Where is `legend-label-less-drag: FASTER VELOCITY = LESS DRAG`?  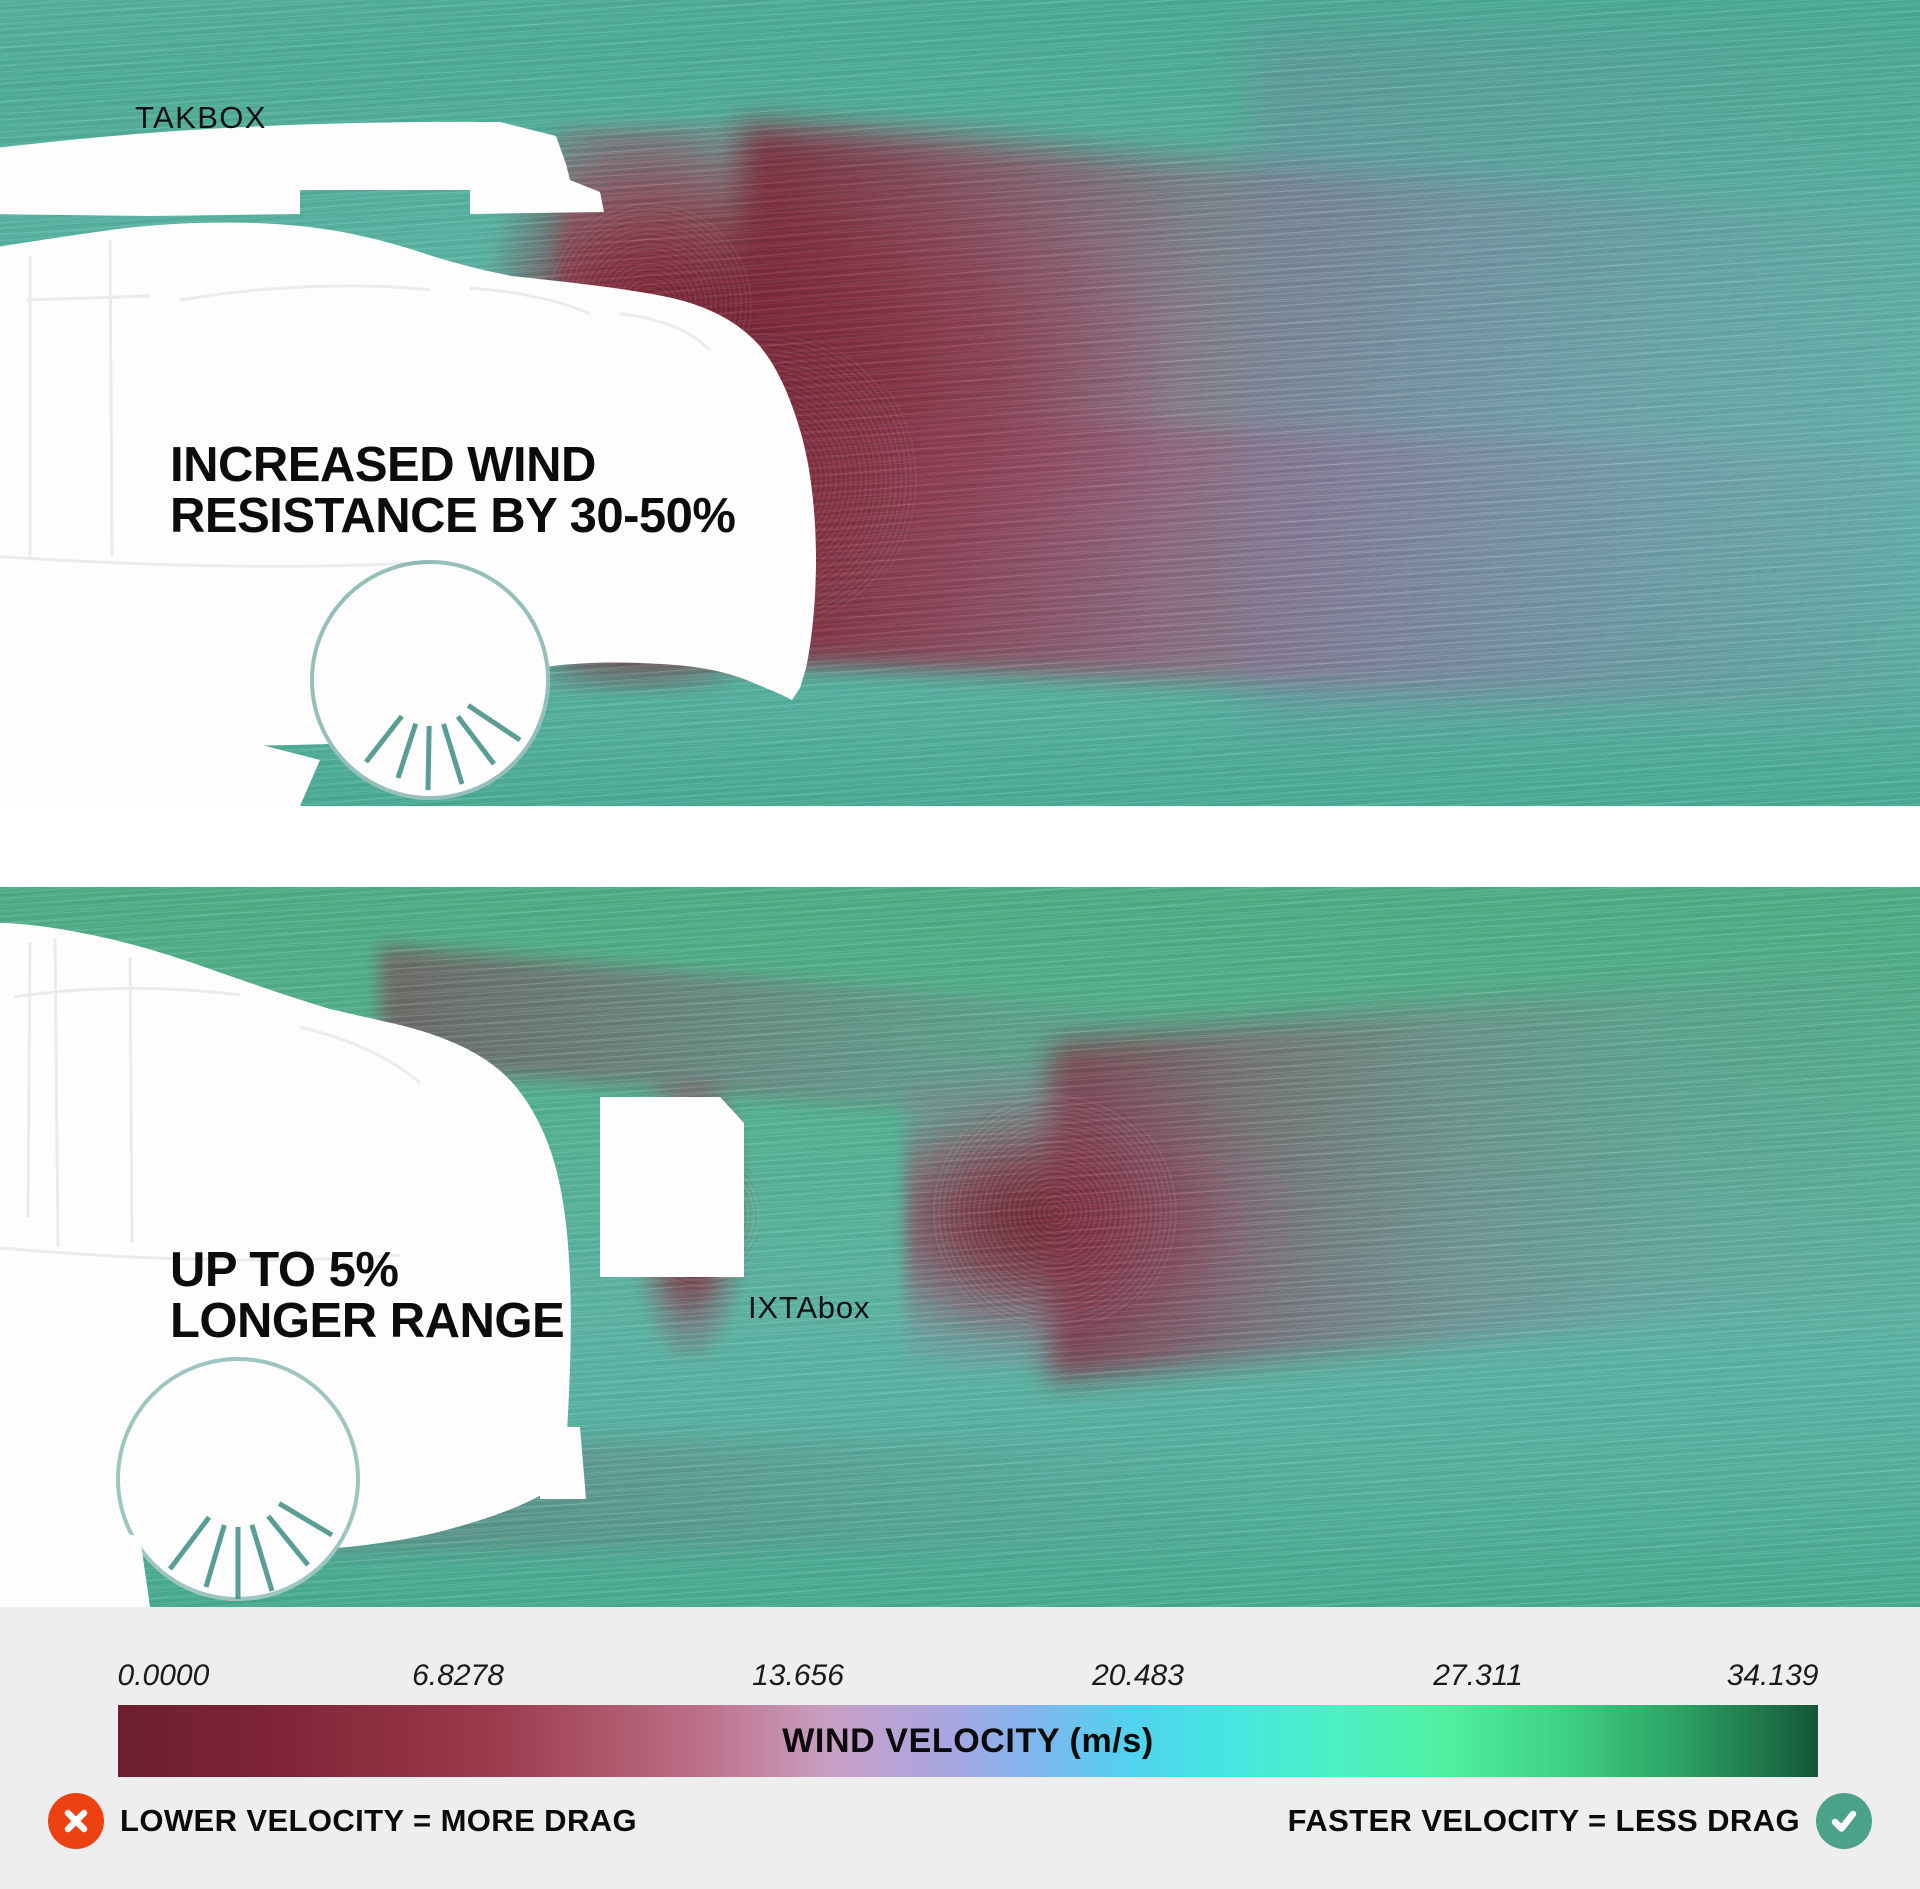
legend-label-less-drag: FASTER VELOCITY = LESS DRAG is located at coordinates (1543, 1820).